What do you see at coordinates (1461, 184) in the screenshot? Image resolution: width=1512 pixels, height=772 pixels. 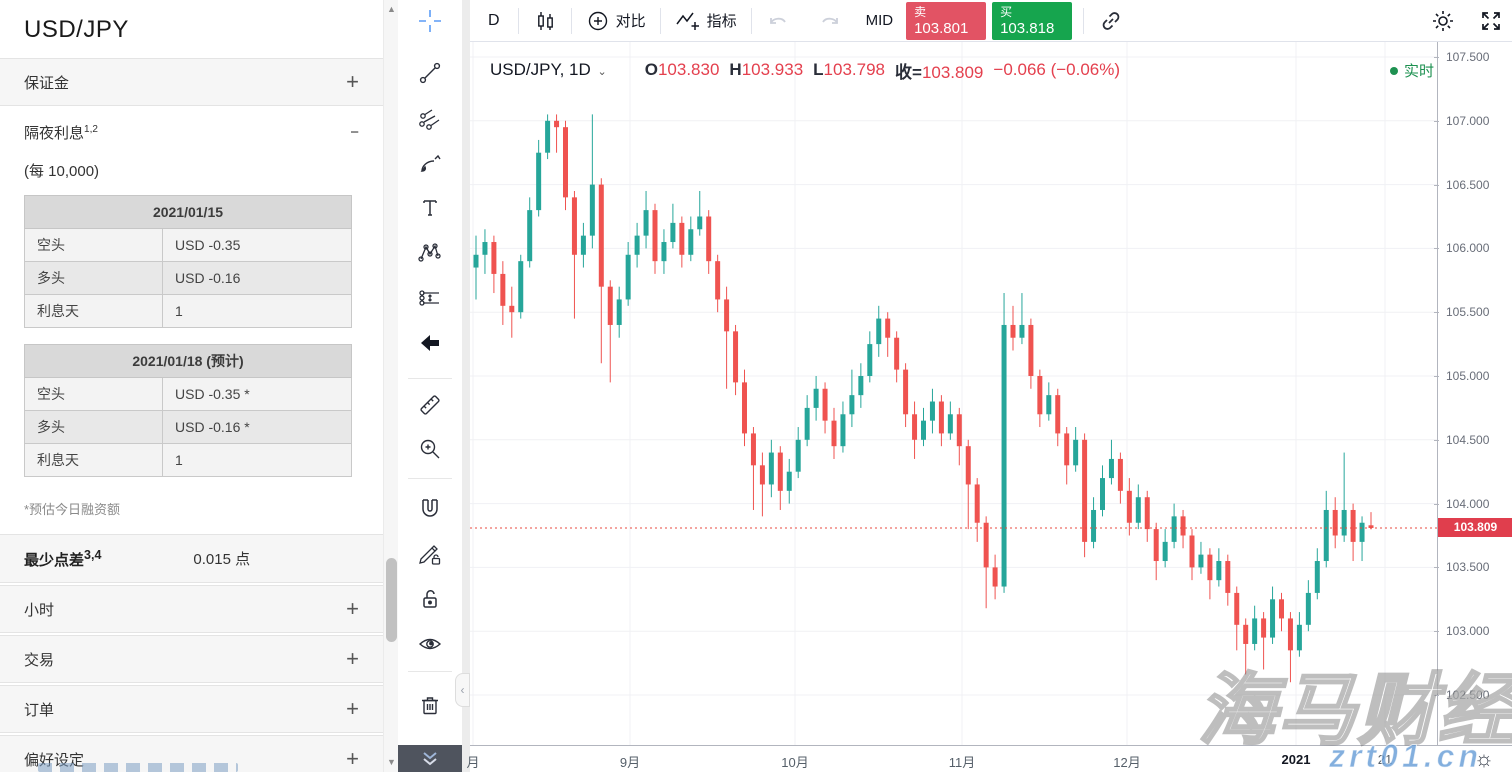 I see `price-tick-label: 106.500` at bounding box center [1461, 184].